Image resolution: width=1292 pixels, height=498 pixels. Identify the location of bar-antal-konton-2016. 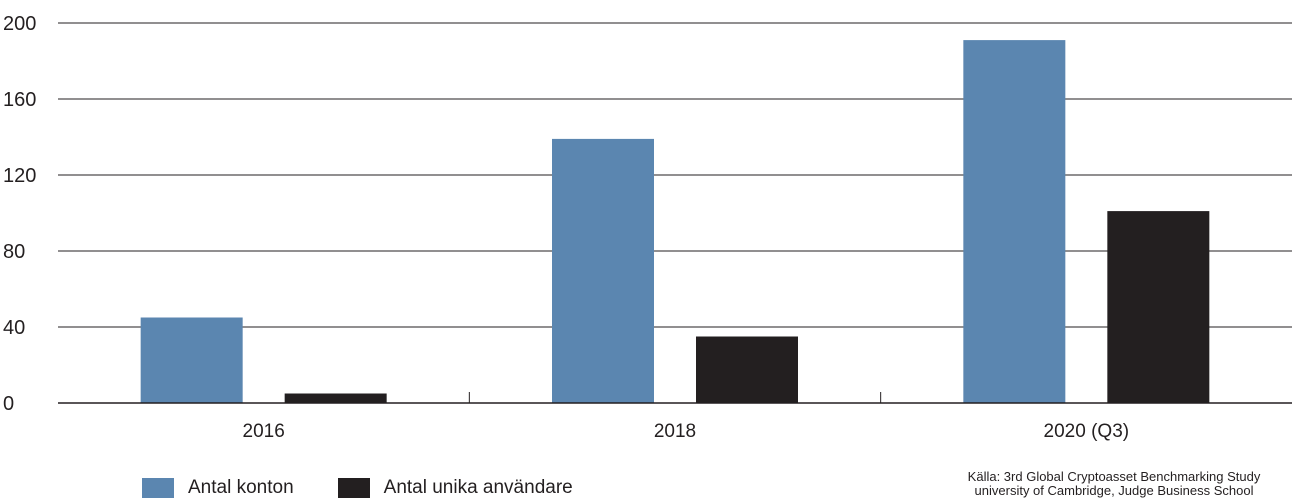
(191, 360).